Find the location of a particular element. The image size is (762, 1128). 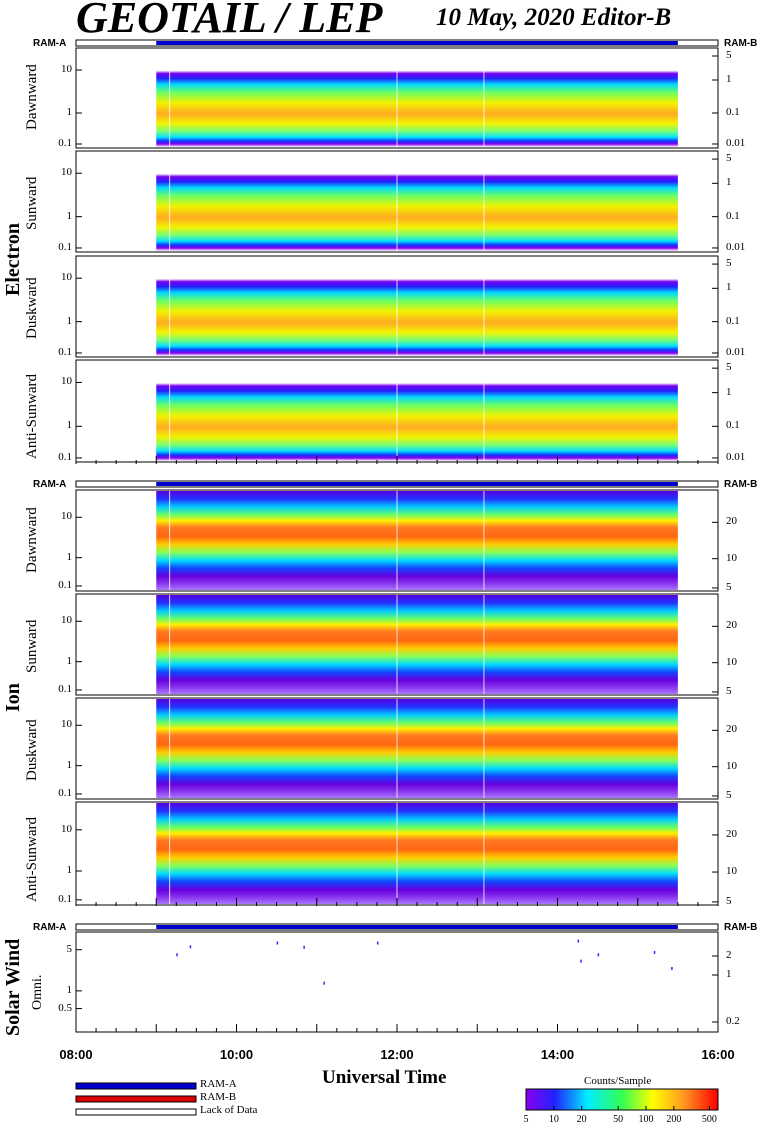

ion-ram-b-label: RAM-B is located at coordinates (741, 484).